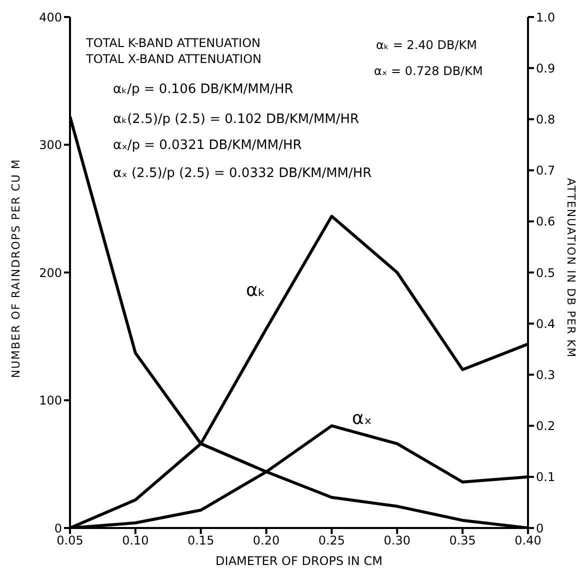  I want to click on annotation: αₖ, so click(256, 290).